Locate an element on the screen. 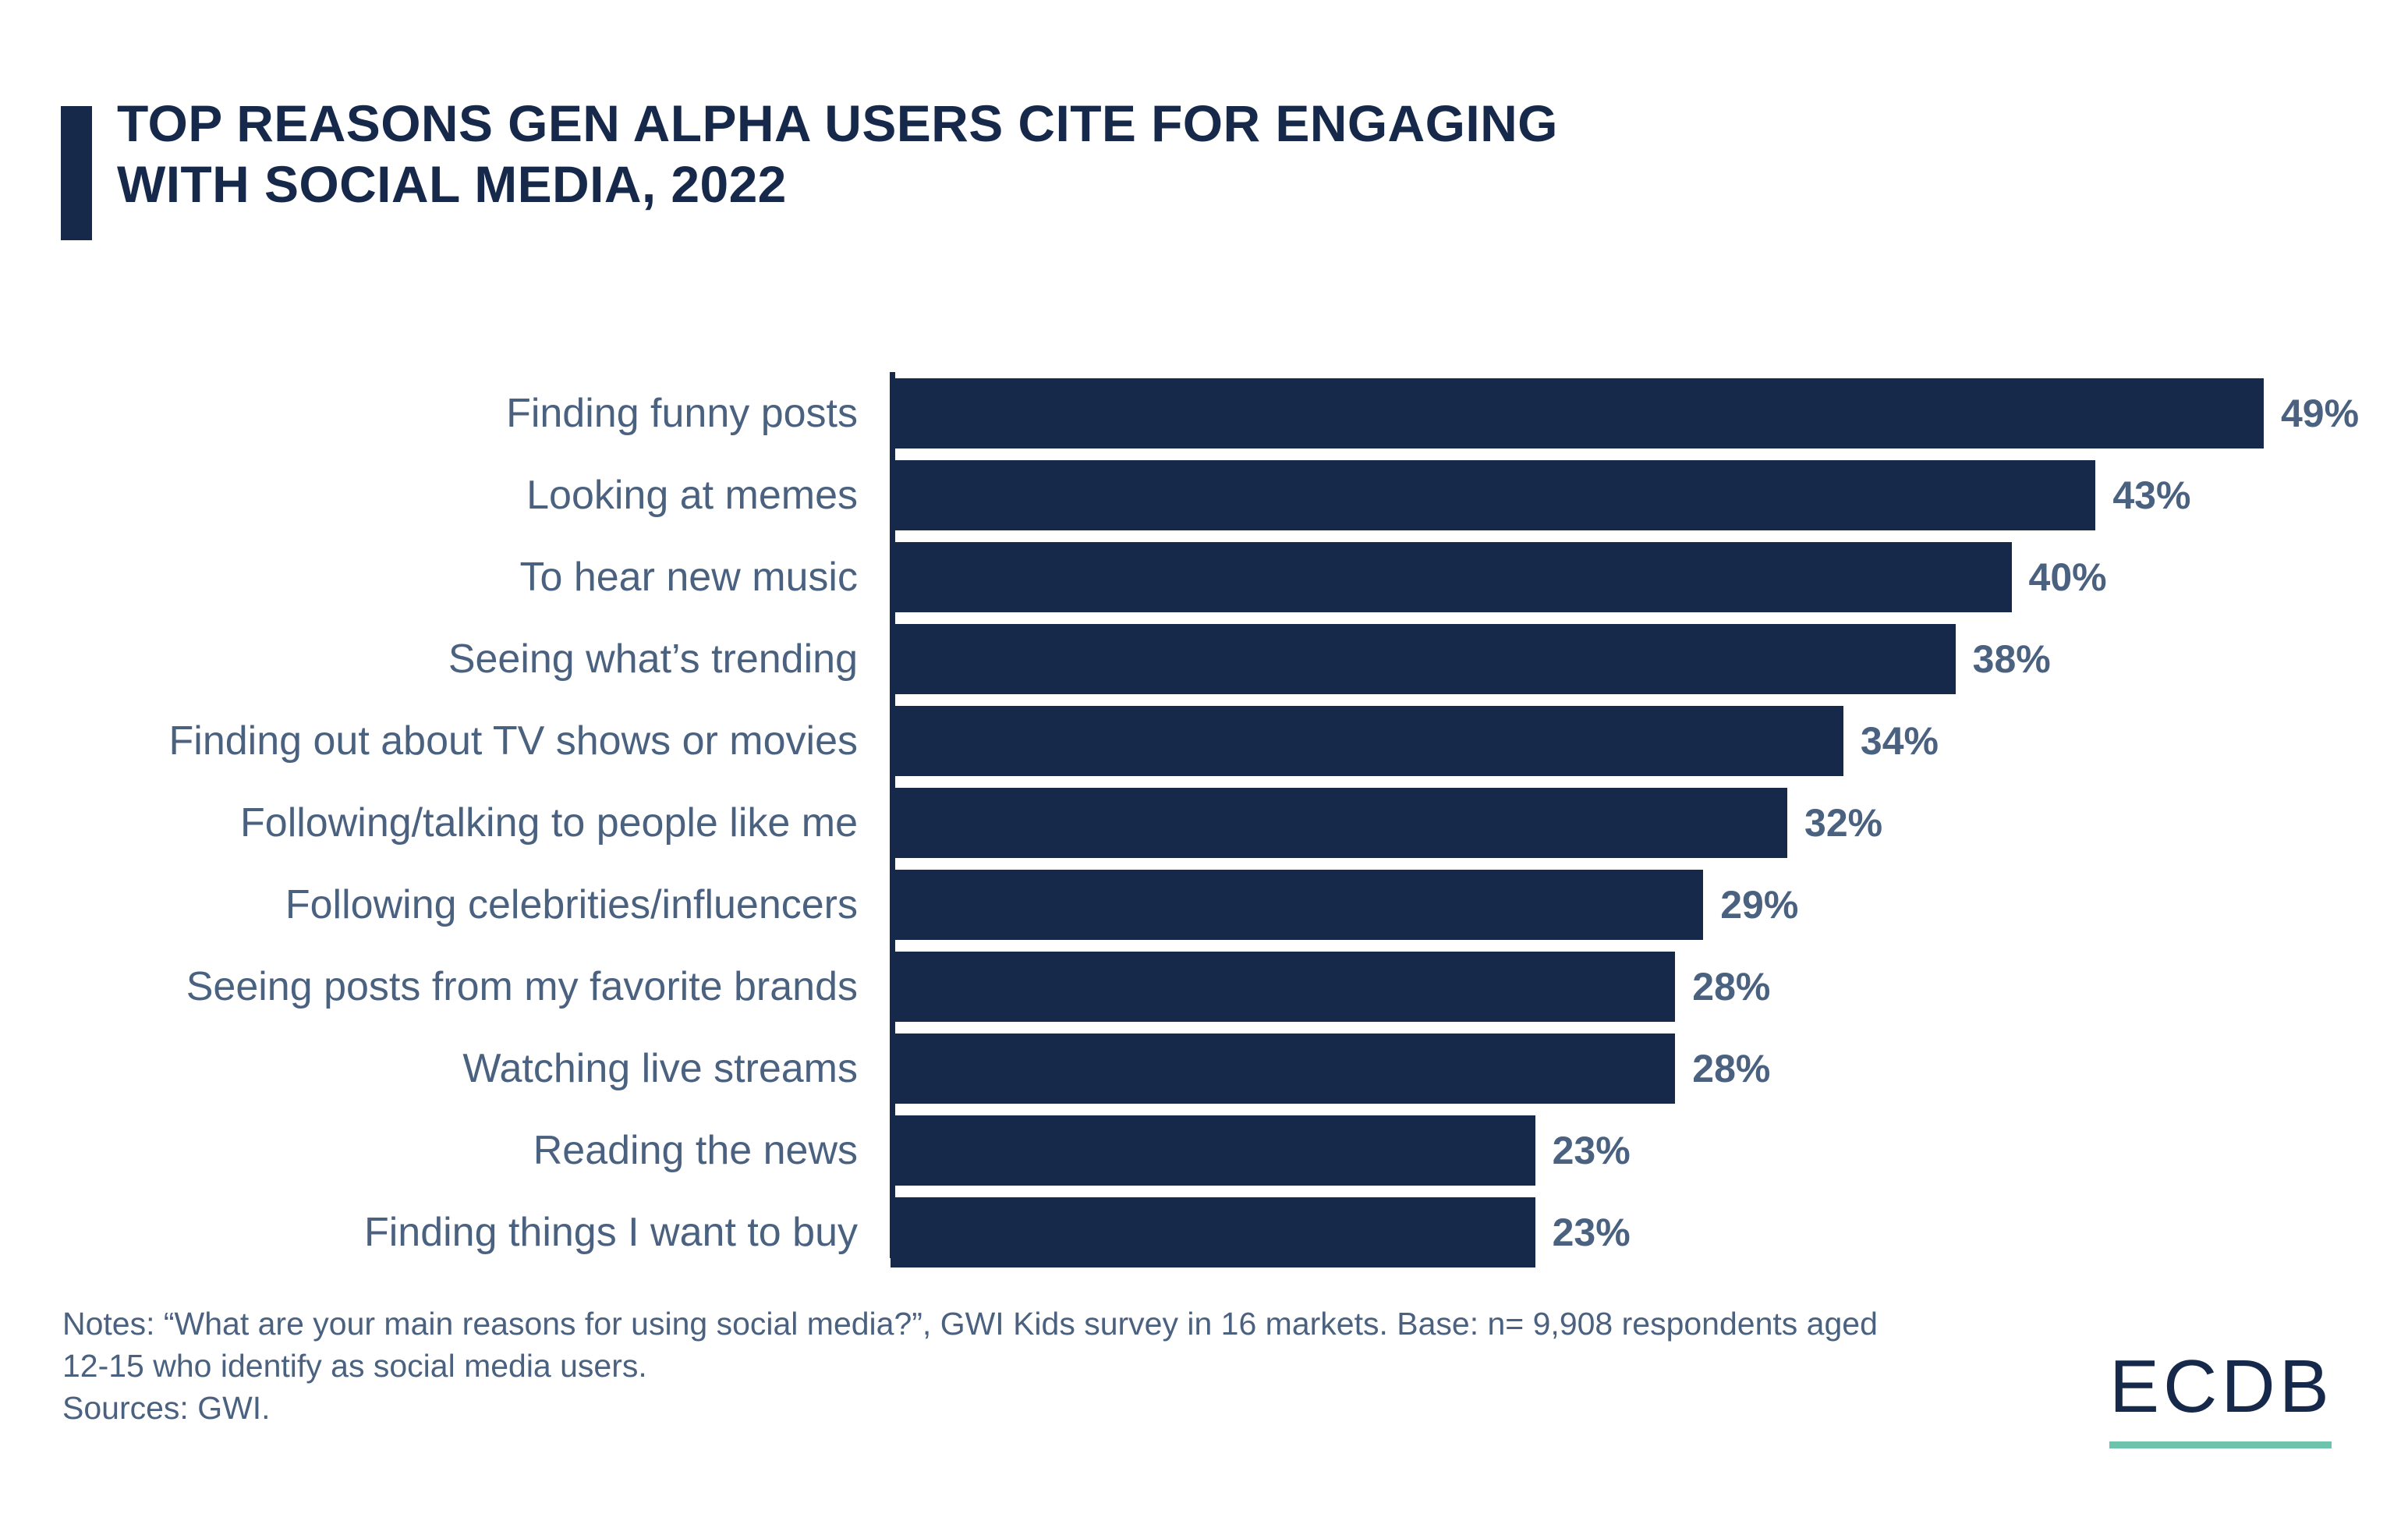  bar-value-label: 38% is located at coordinates (2011, 659).